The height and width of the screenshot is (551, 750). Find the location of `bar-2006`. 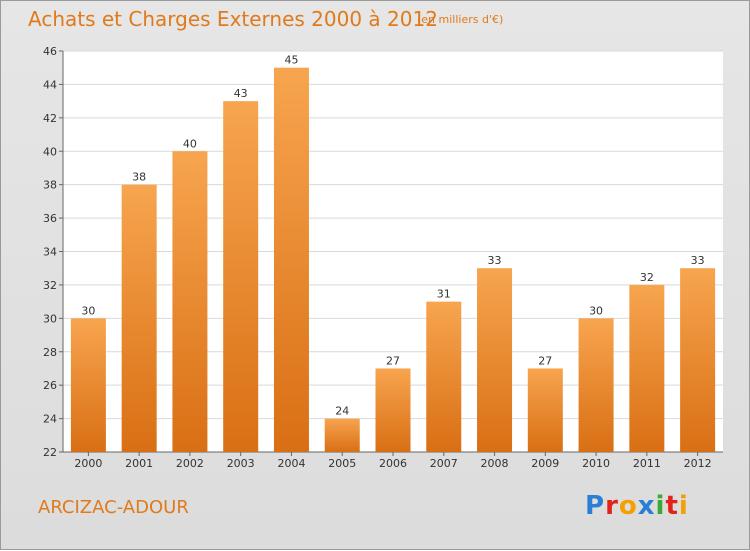

bar-2006 is located at coordinates (393, 410).